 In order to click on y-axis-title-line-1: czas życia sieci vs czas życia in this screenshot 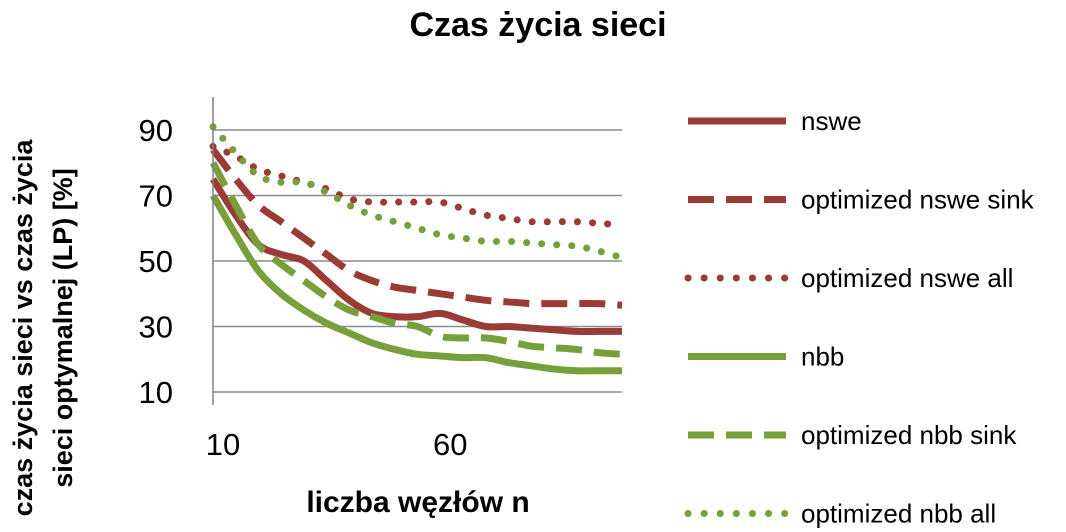, I will do `click(23, 328)`.